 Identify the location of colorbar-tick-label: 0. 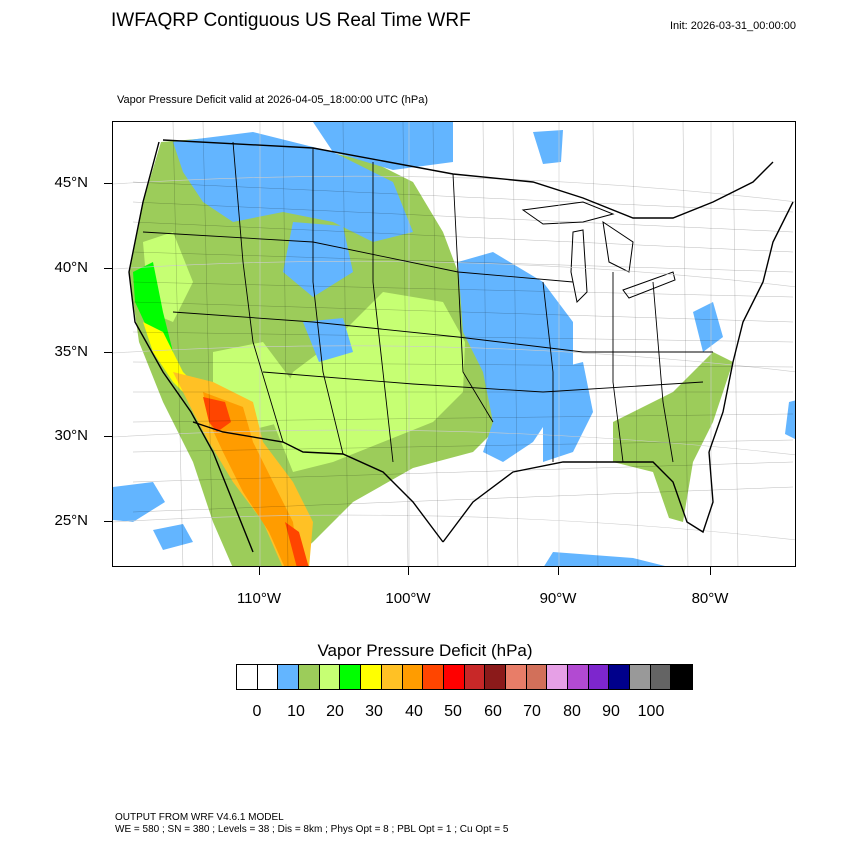
(257, 711).